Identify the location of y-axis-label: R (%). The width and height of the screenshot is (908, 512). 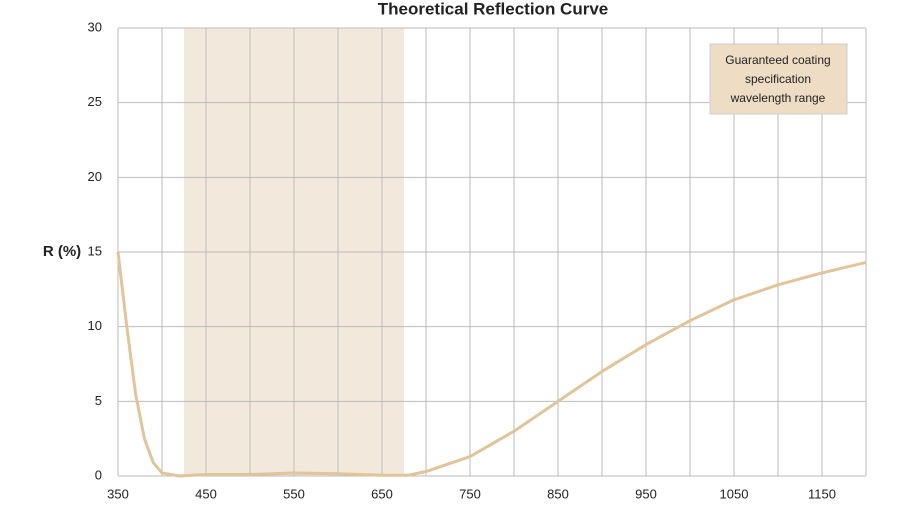
(62, 251).